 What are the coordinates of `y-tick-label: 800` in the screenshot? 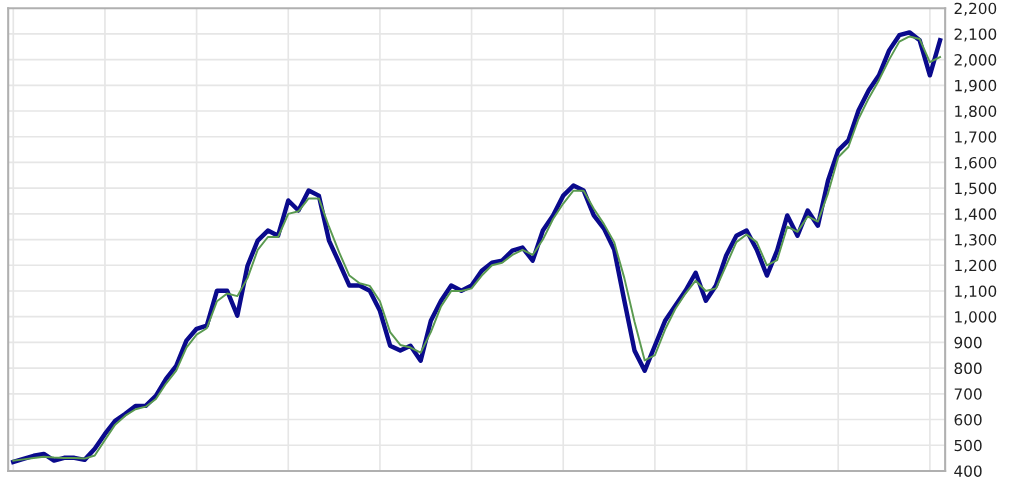 It's located at (968, 368).